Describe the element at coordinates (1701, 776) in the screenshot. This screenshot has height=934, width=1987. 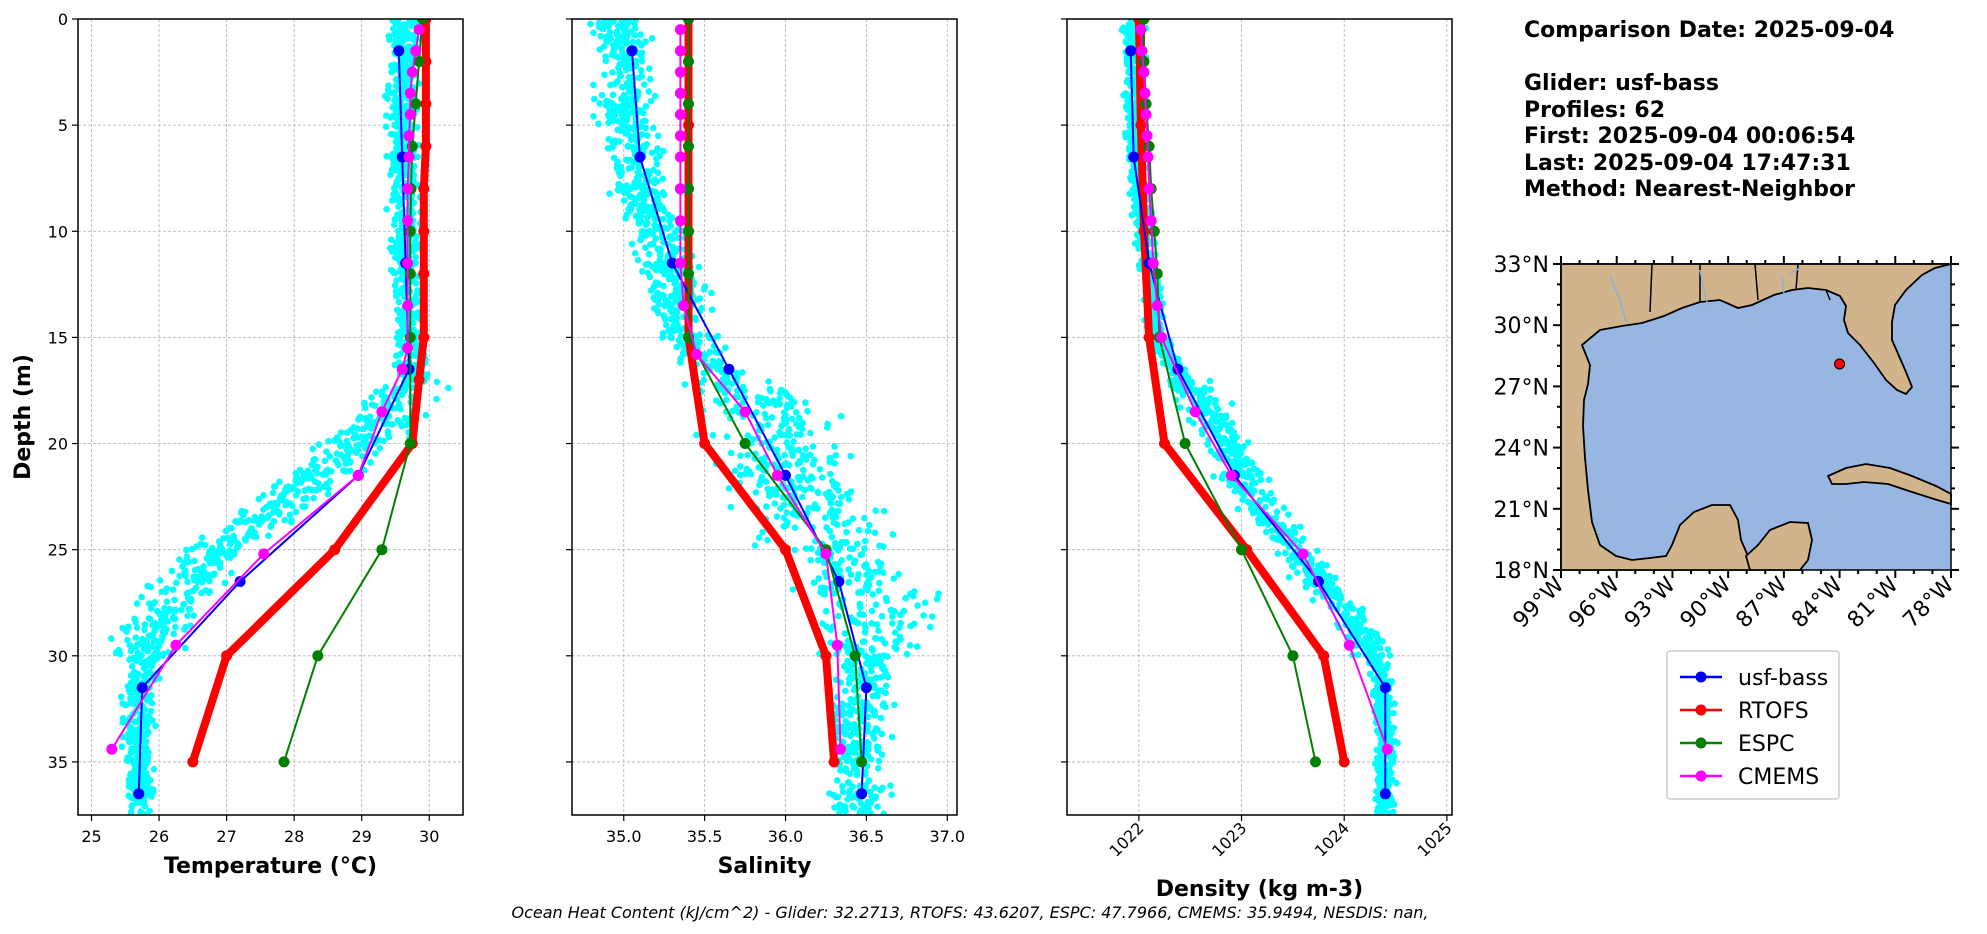
I see `legend-marker-CMEMS` at that location.